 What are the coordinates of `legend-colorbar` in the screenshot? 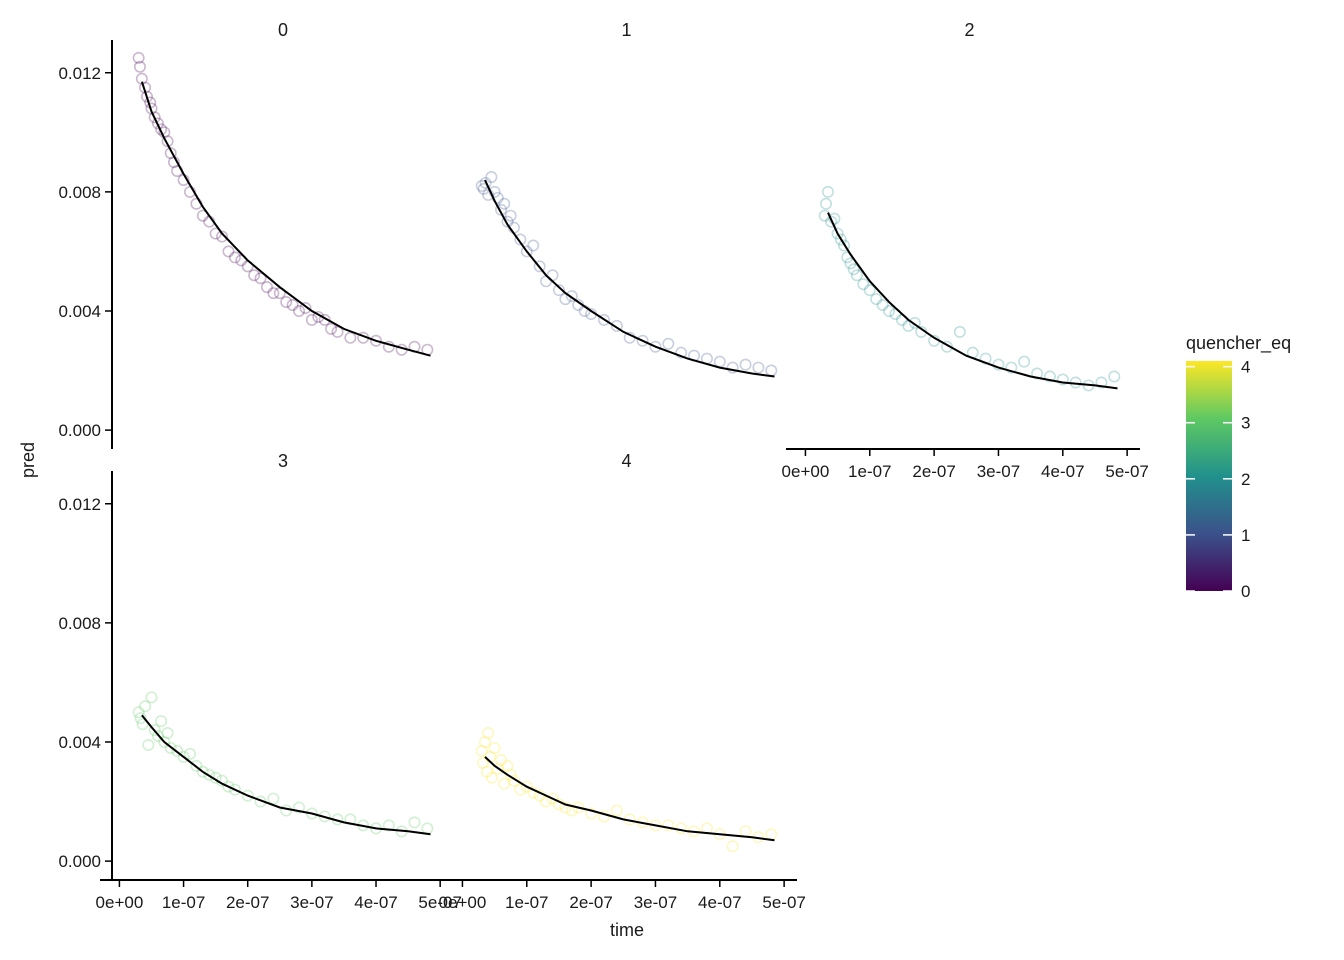 It's located at (1209, 476).